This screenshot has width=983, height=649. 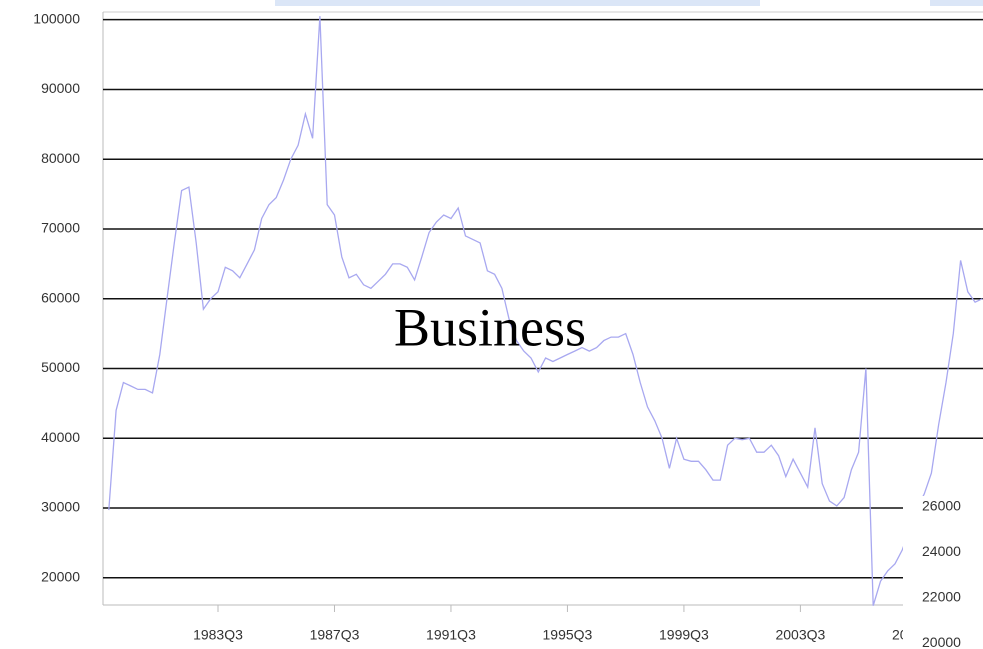 I want to click on y-tick-label: 40000, so click(x=60, y=437).